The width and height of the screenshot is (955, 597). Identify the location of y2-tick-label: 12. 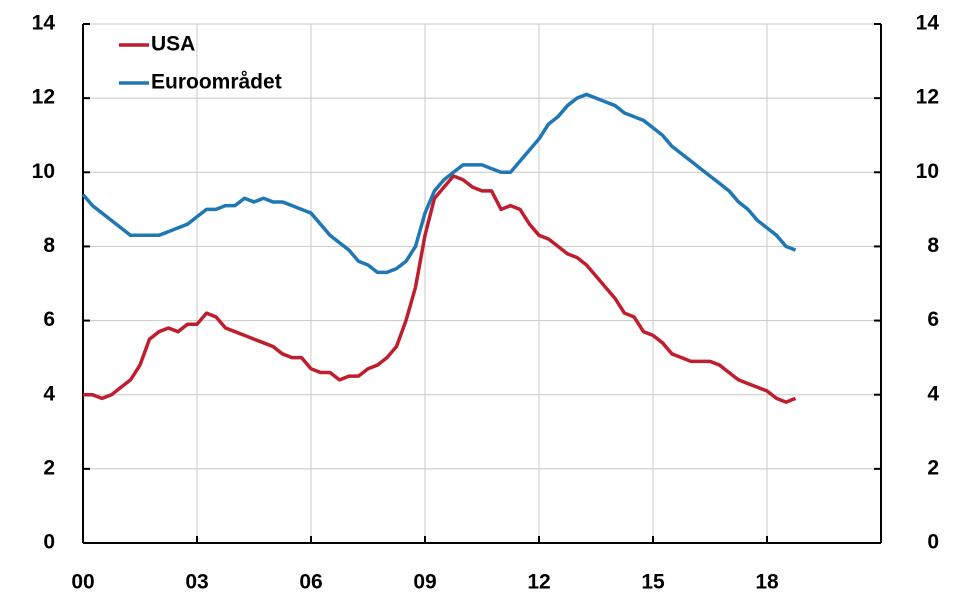
(927, 97).